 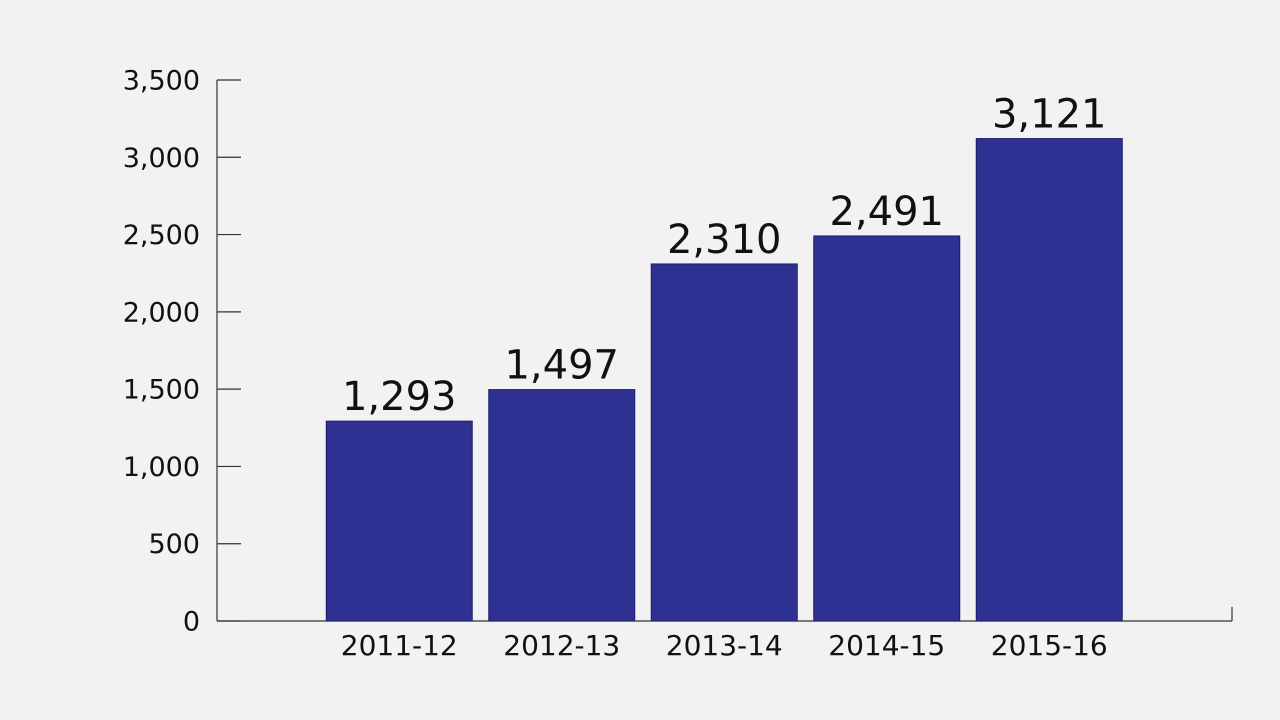 What do you see at coordinates (399, 397) in the screenshot?
I see `value-label: 1,293` at bounding box center [399, 397].